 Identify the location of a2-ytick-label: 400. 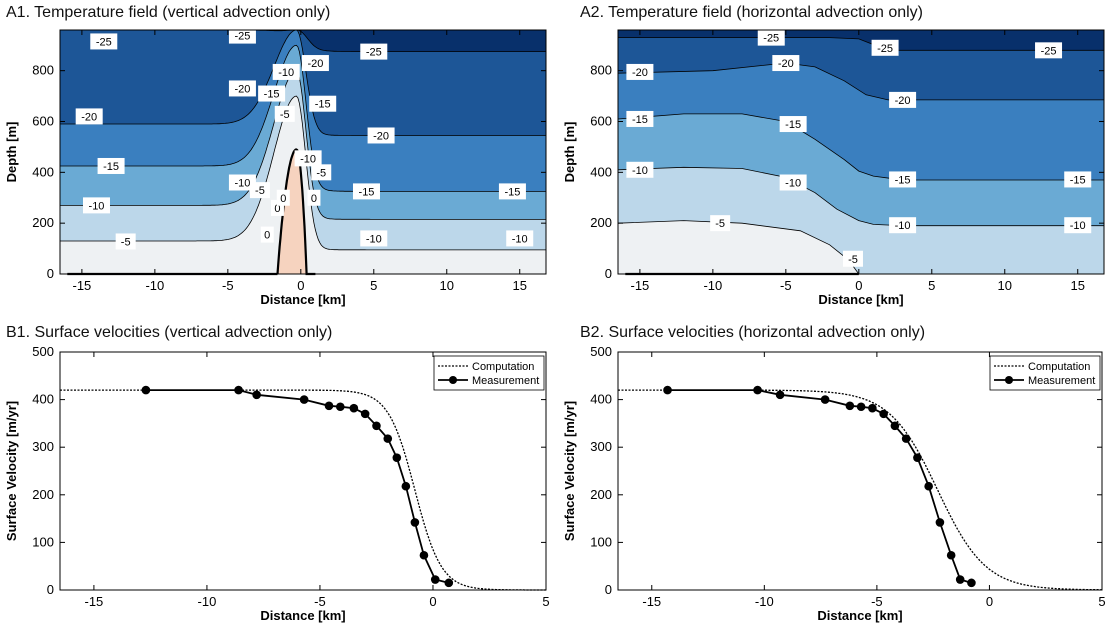
(601, 171).